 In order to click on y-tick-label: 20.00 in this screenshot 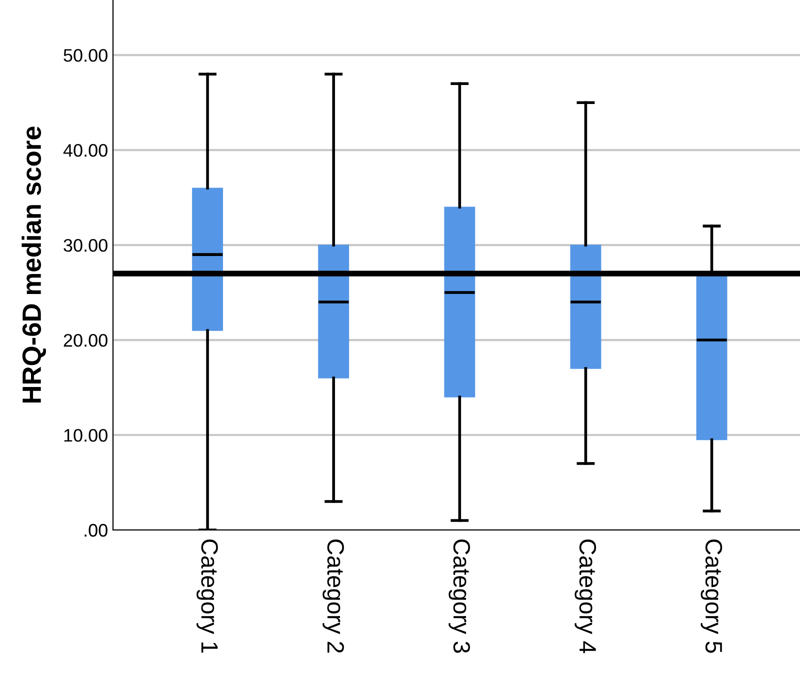, I will do `click(86, 340)`.